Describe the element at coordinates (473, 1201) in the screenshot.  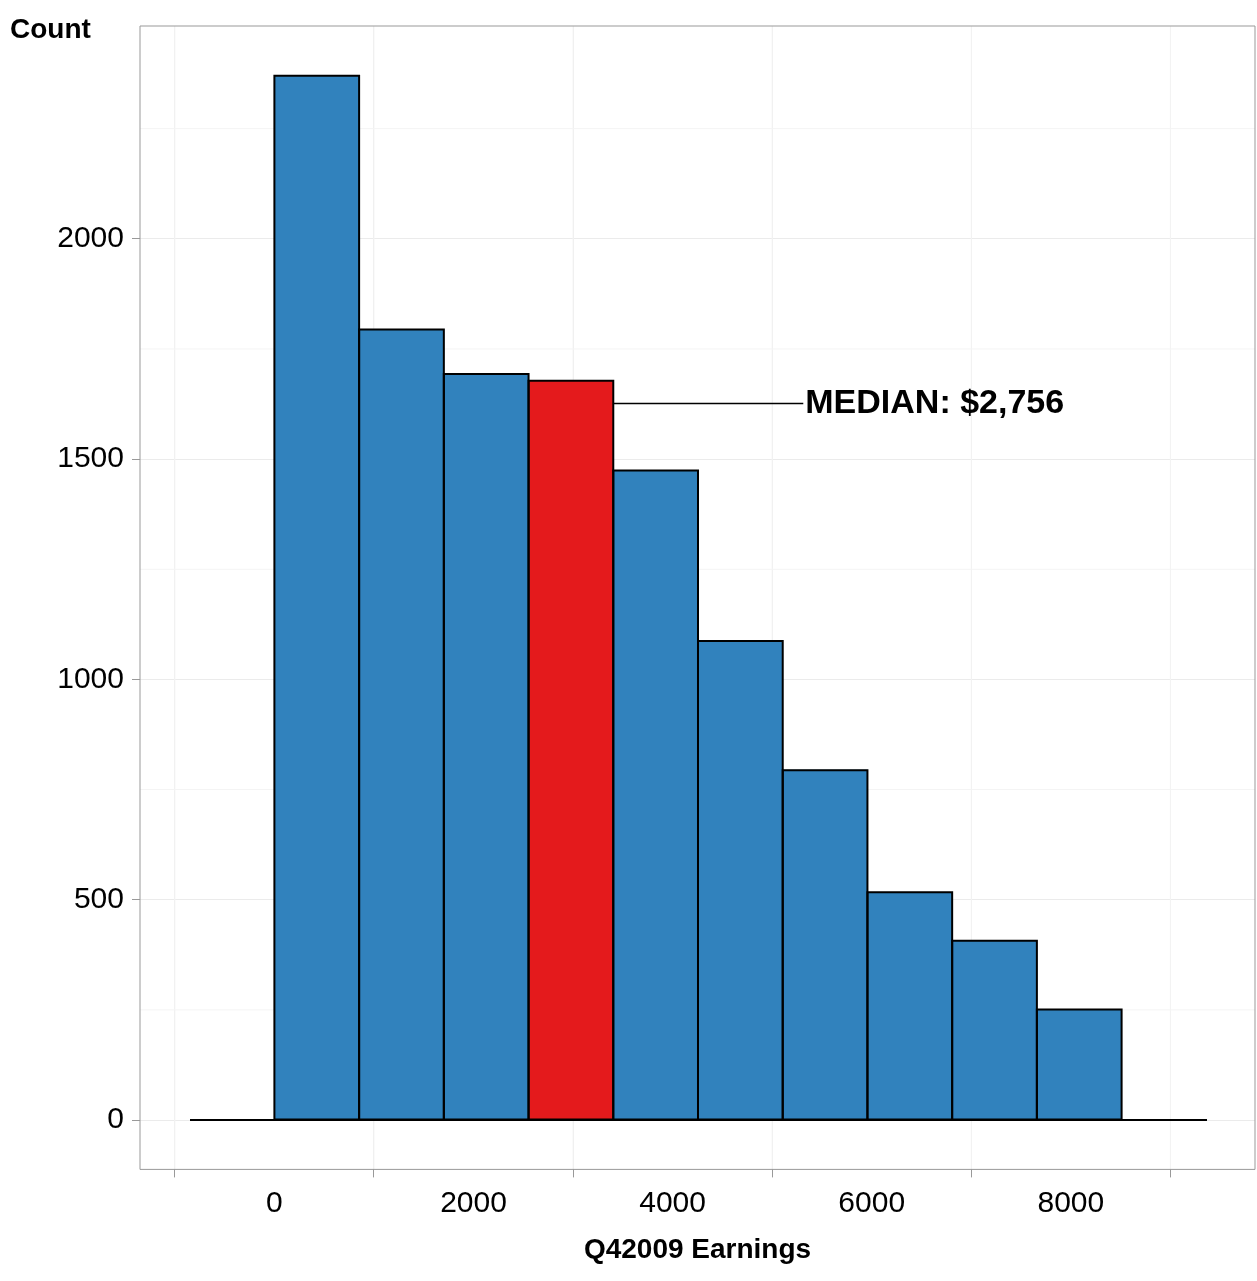
I see `x-tick-label: 2000` at that location.